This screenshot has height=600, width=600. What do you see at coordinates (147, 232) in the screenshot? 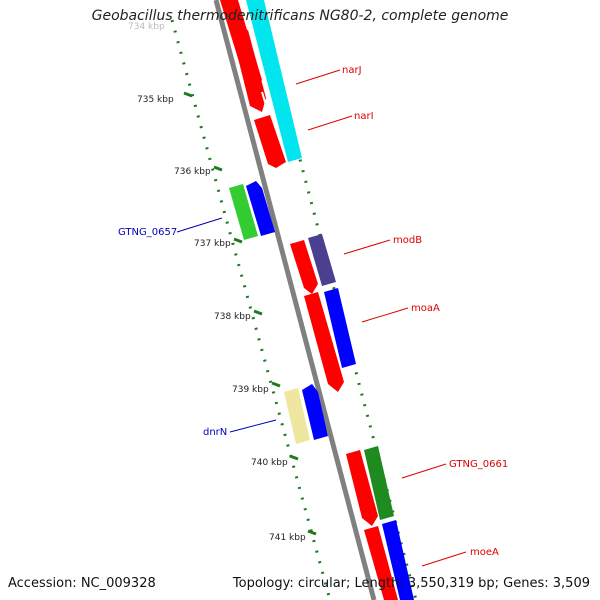
I see `gene-label-GTNG_0657: GTNG_0657` at bounding box center [147, 232].